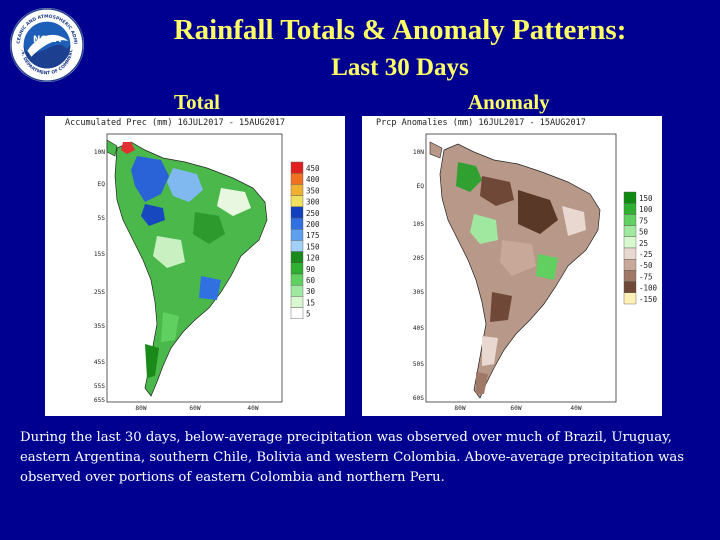 This screenshot has width=720, height=540. What do you see at coordinates (646, 276) in the screenshot?
I see `anomaly-legend-label: -75` at bounding box center [646, 276].